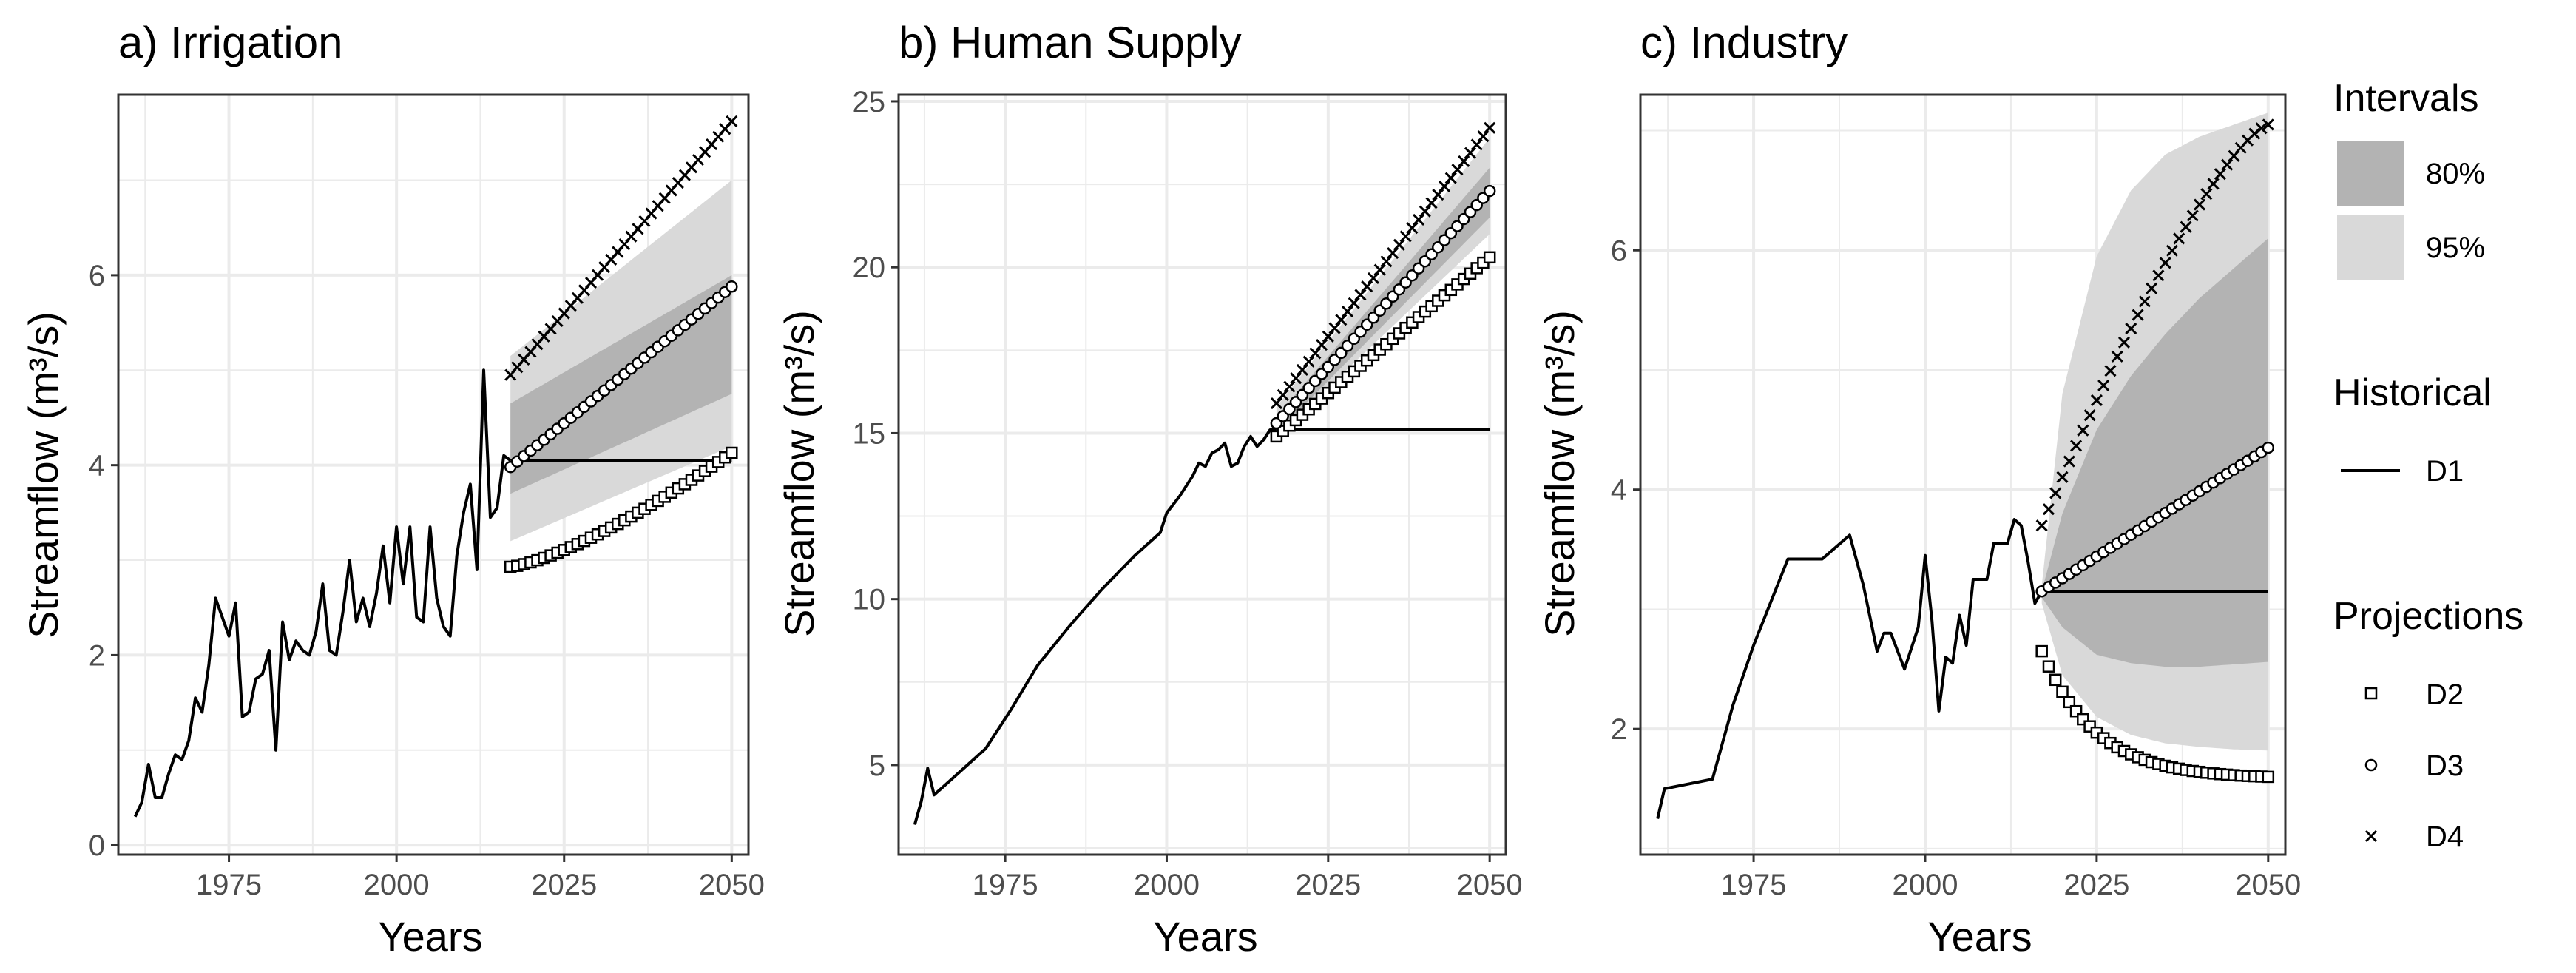 This screenshot has width=2576, height=973. What do you see at coordinates (1744, 42) in the screenshot?
I see `panel-c-title: c) Industry` at bounding box center [1744, 42].